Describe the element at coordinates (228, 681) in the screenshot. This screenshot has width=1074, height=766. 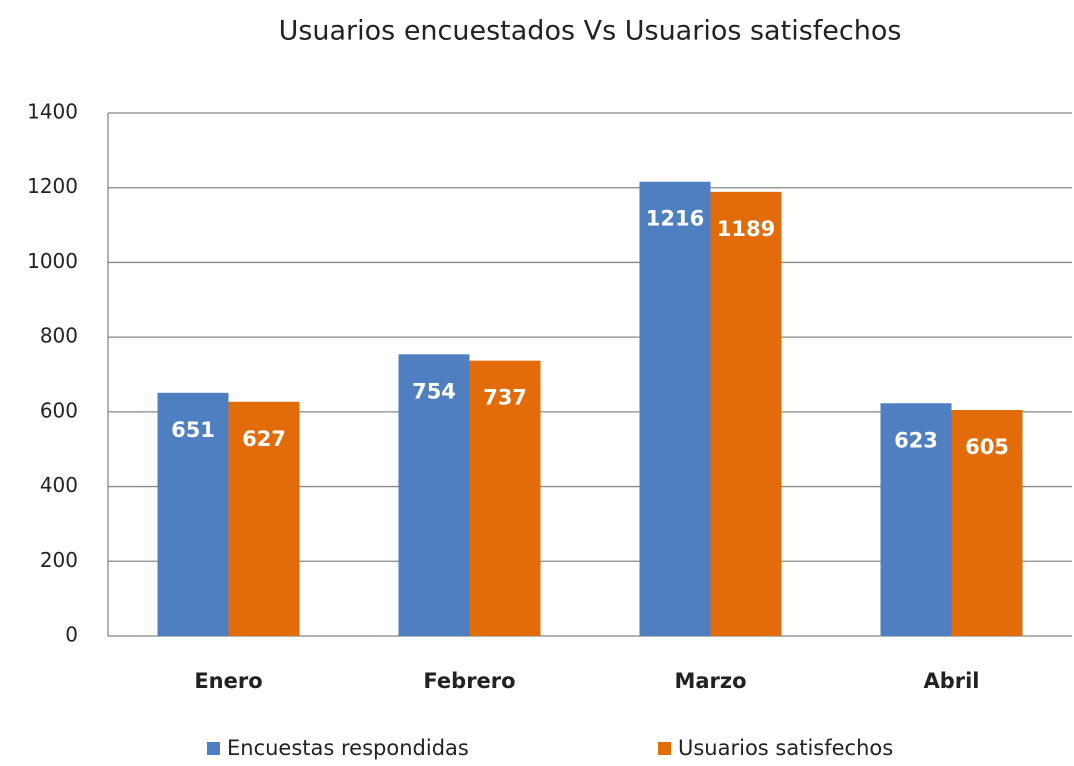
I see `x-tick-label: Enero` at that location.